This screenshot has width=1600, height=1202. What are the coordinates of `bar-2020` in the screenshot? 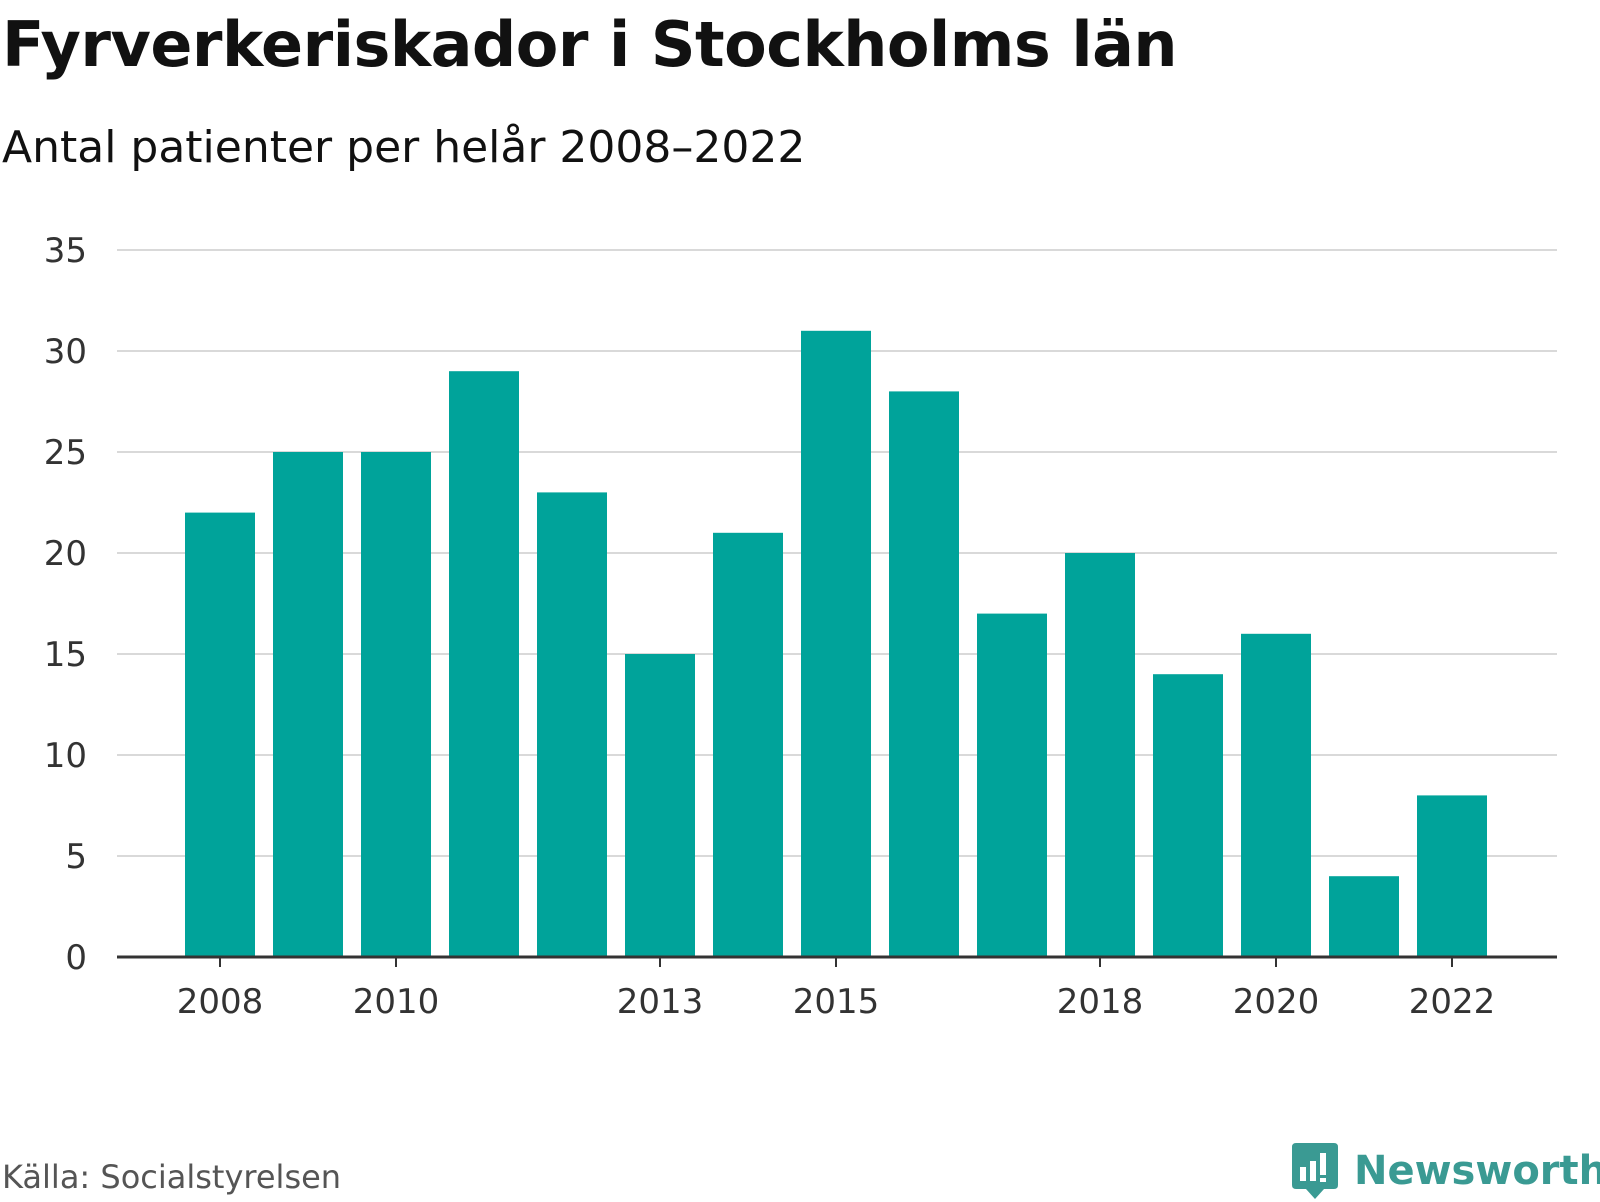 It's located at (1276, 795).